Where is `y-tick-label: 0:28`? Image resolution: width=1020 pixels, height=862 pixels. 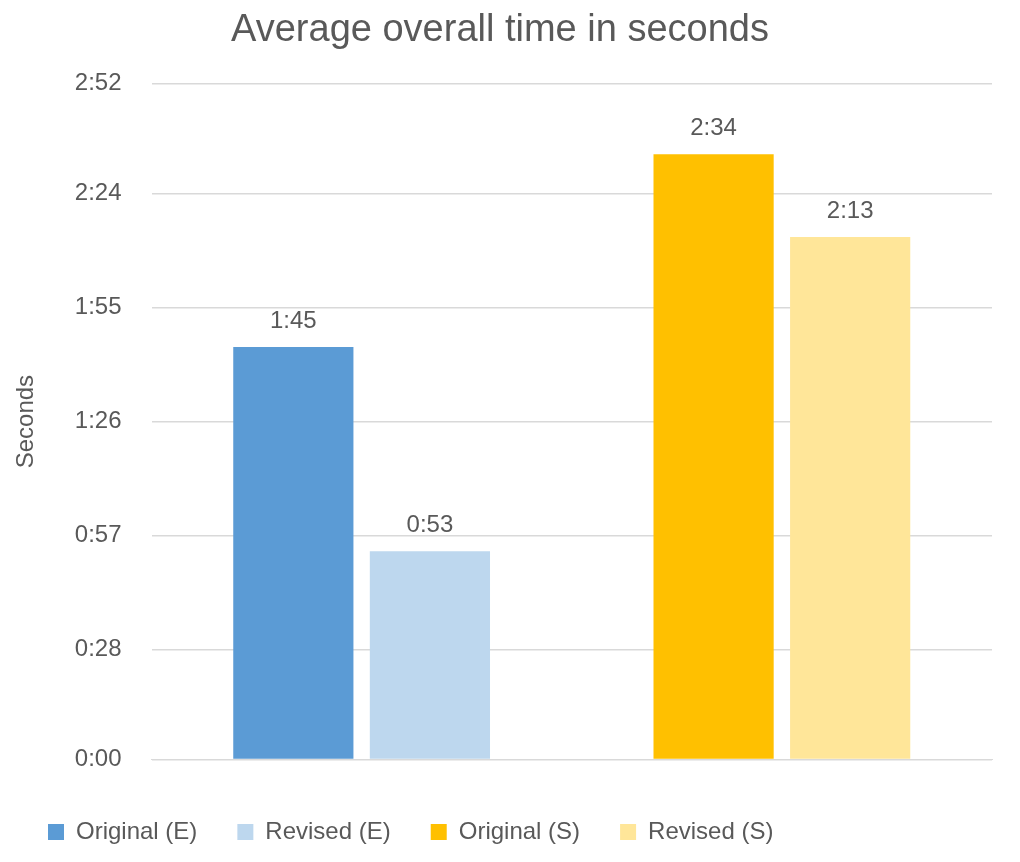 y-tick-label: 0:28 is located at coordinates (98, 648).